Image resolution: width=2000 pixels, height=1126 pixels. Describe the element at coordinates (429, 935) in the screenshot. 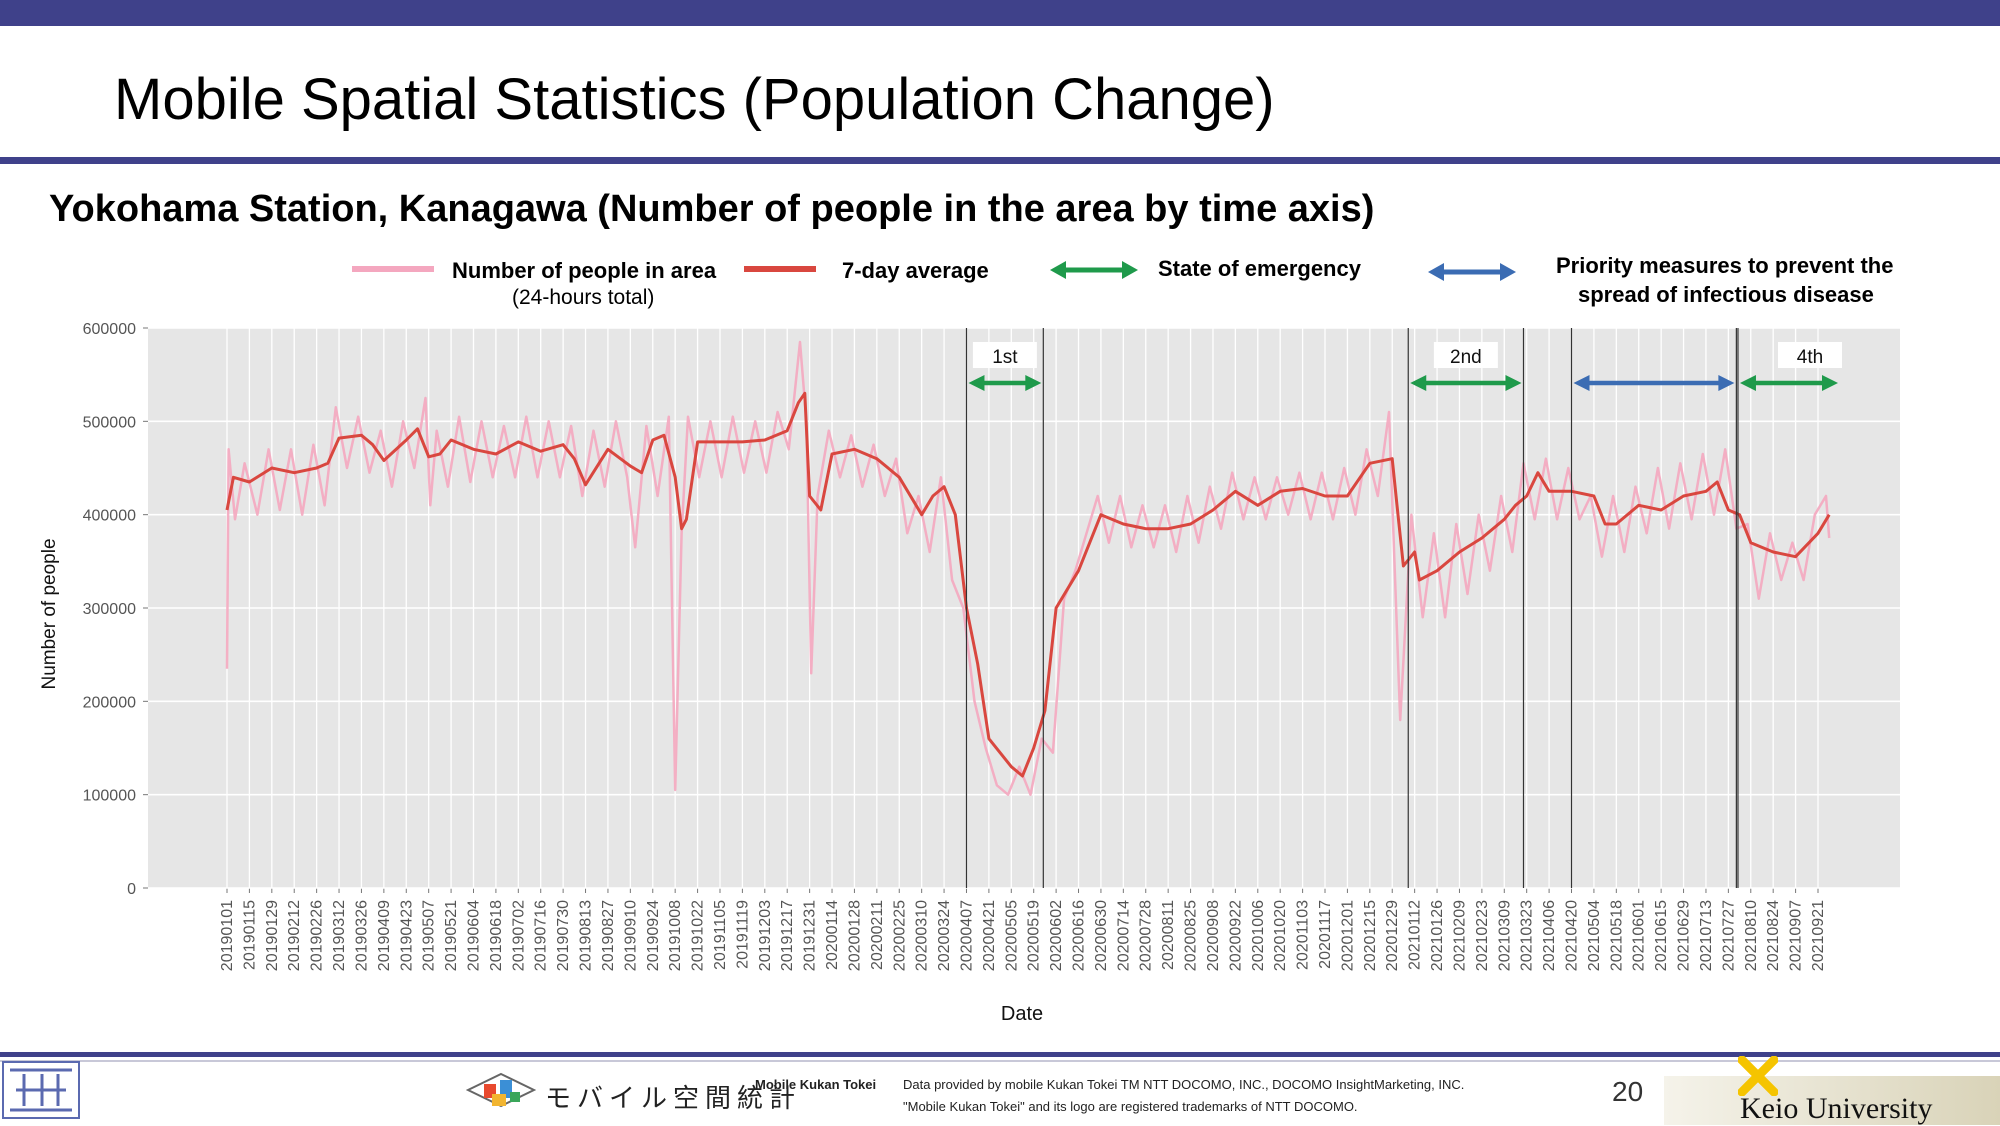

I see `x-tick-label: 20190507` at that location.